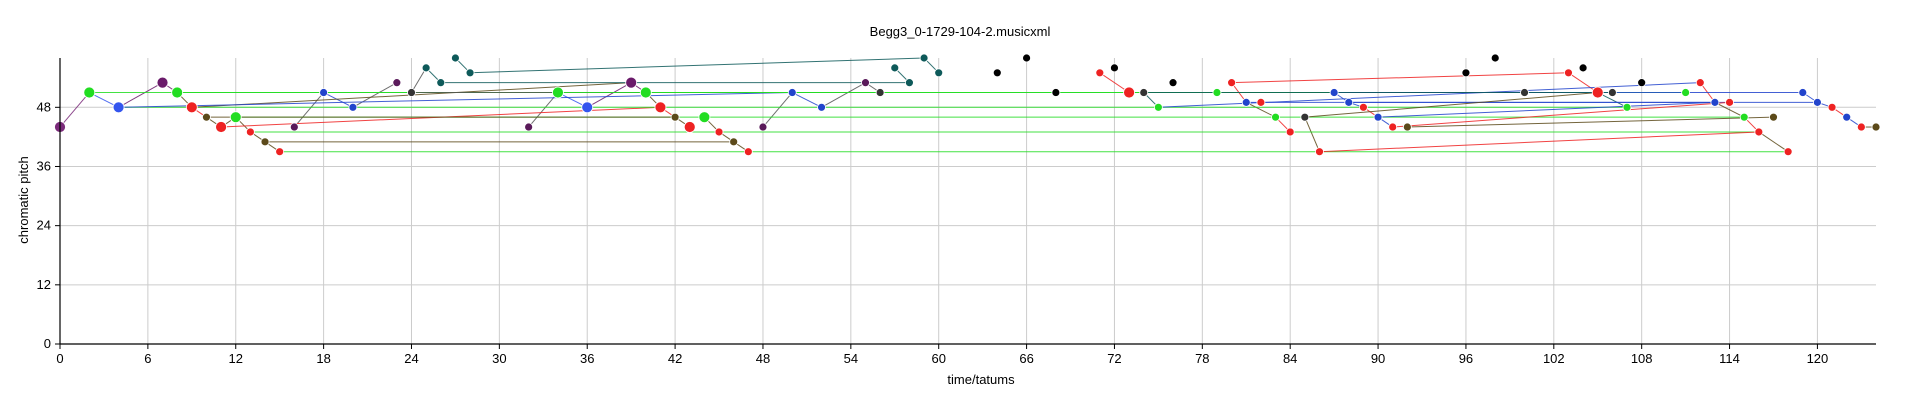  Describe the element at coordinates (1202, 358) in the screenshot. I see `x-tick-label: 78` at that location.